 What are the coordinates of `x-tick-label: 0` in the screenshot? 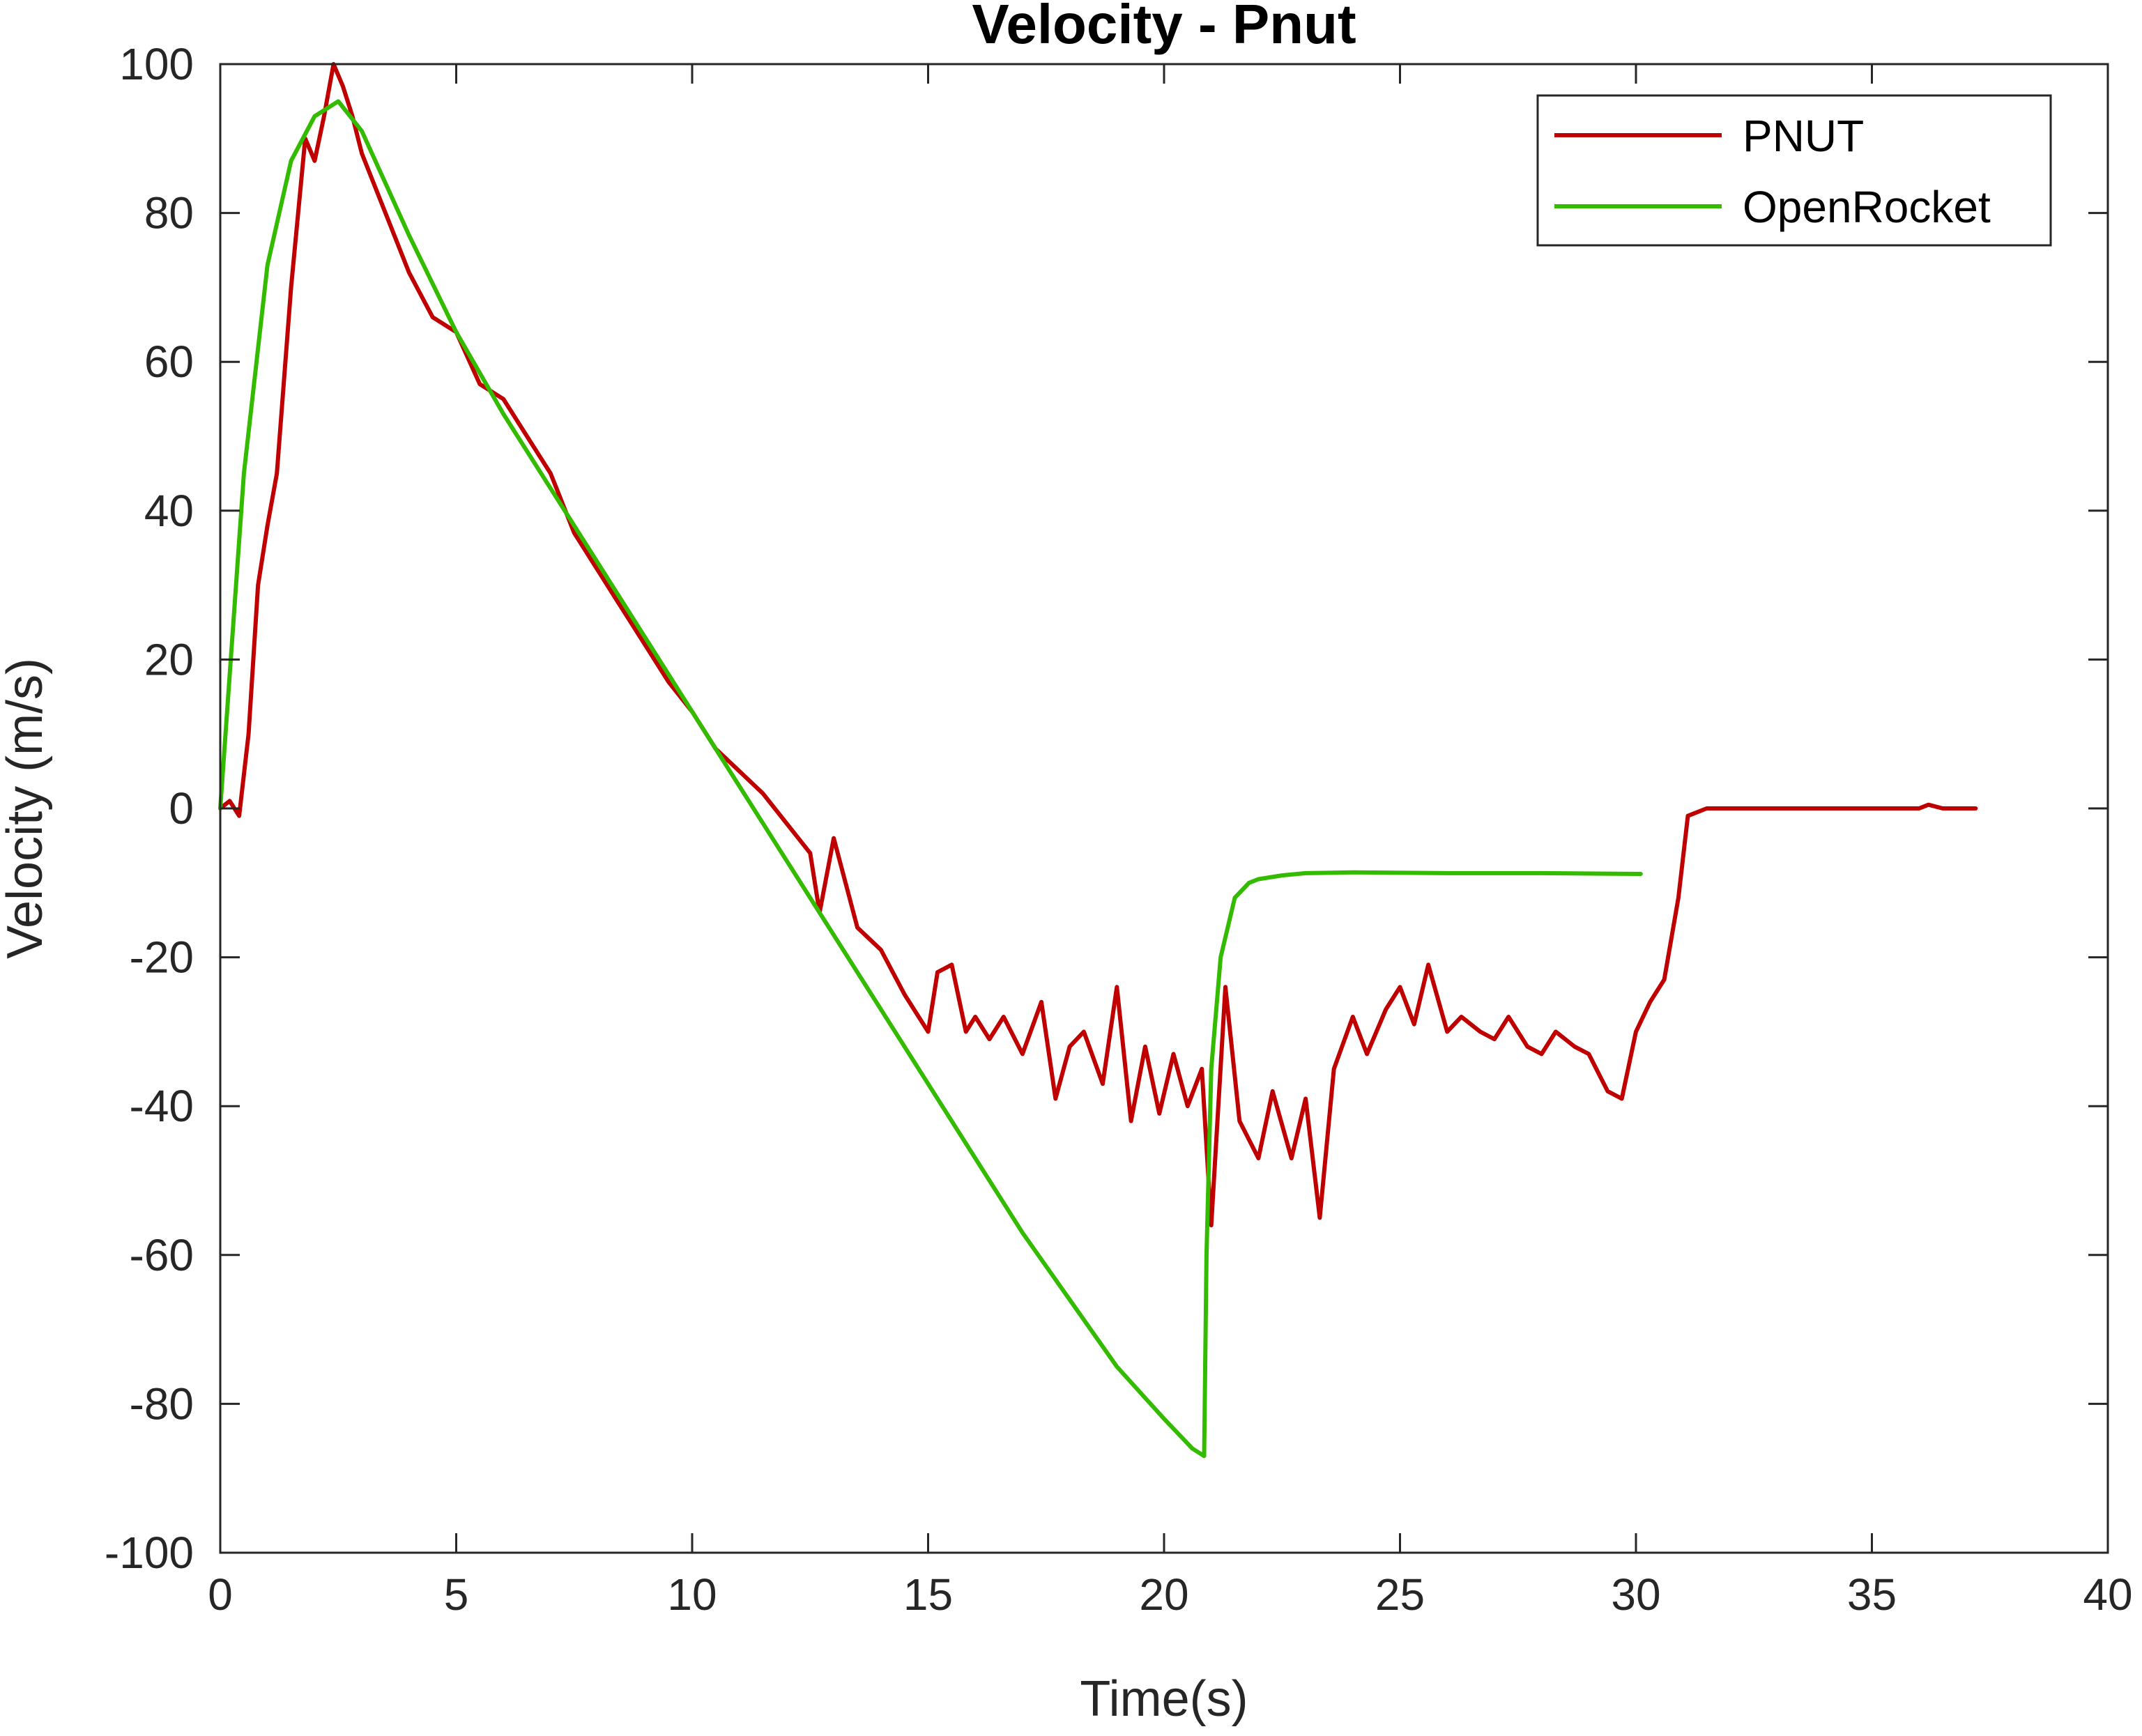 It's located at (220, 1594).